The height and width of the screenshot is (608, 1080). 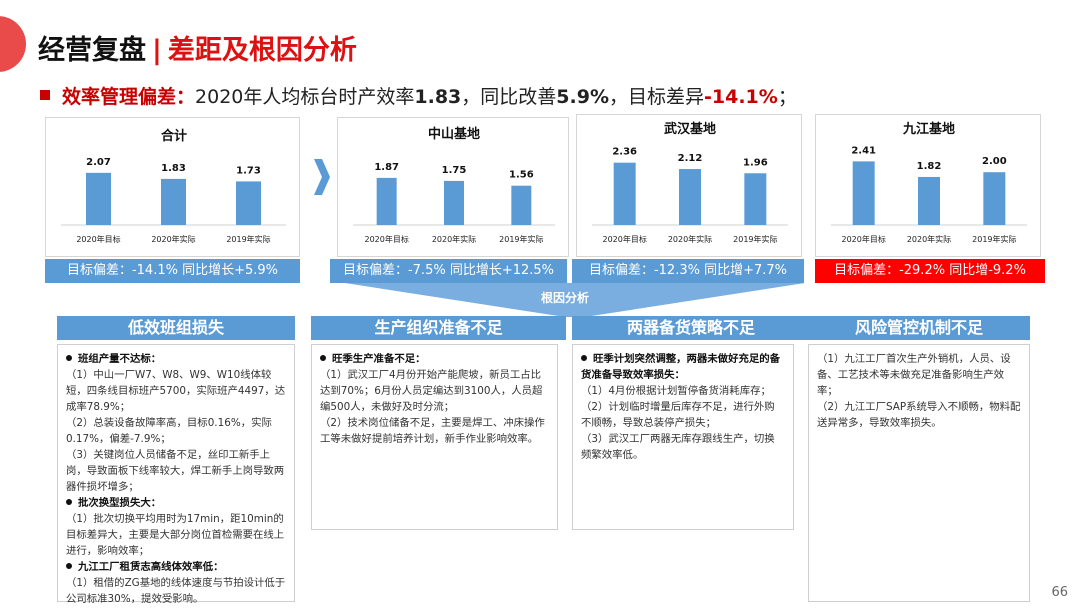 I want to click on category-header-4: 风险管控机制不足, so click(x=919, y=328).